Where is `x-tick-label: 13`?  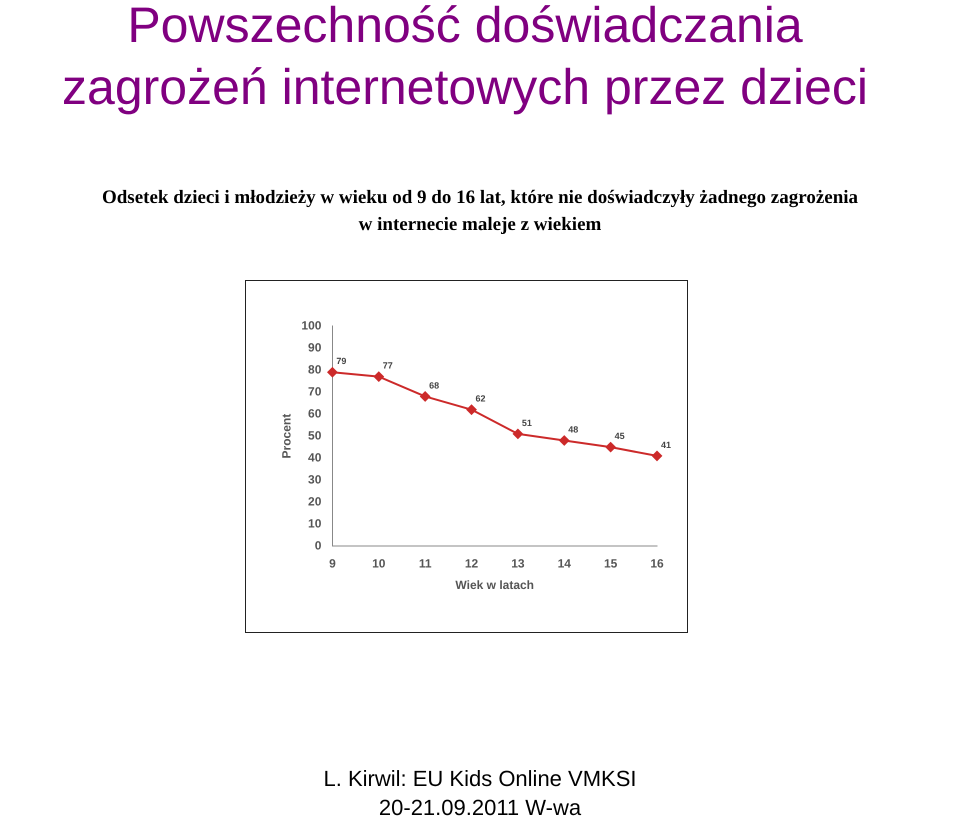 x-tick-label: 13 is located at coordinates (518, 563).